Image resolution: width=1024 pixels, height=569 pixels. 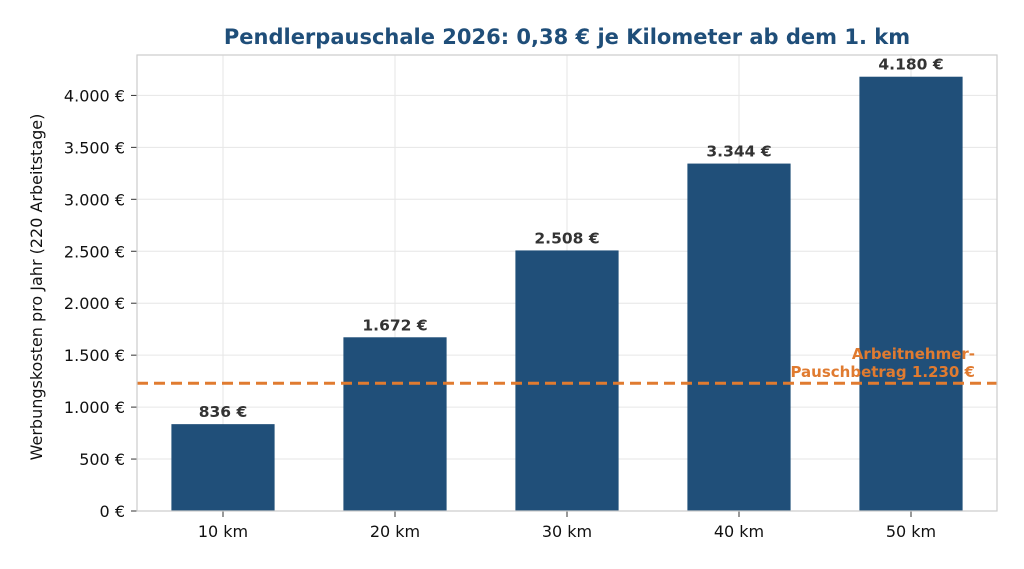 I want to click on bar-value-label: 836 €, so click(x=223, y=412).